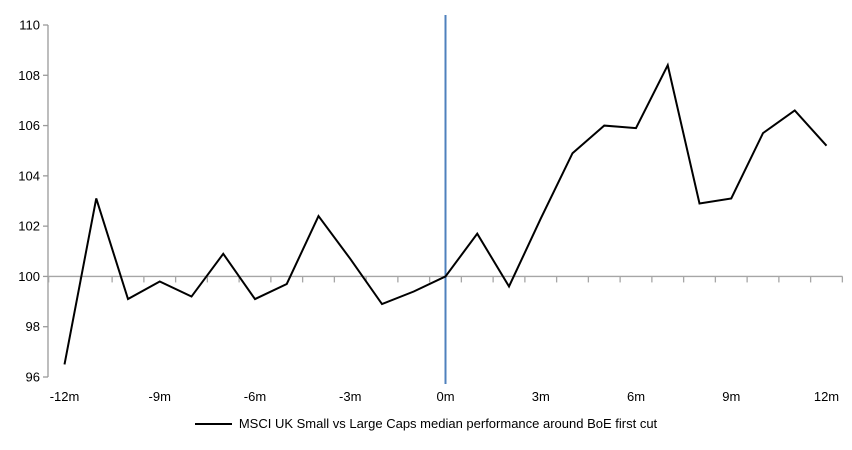 Image resolution: width=852 pixels, height=450 pixels. I want to click on y-axis-label: 110, so click(29, 25).